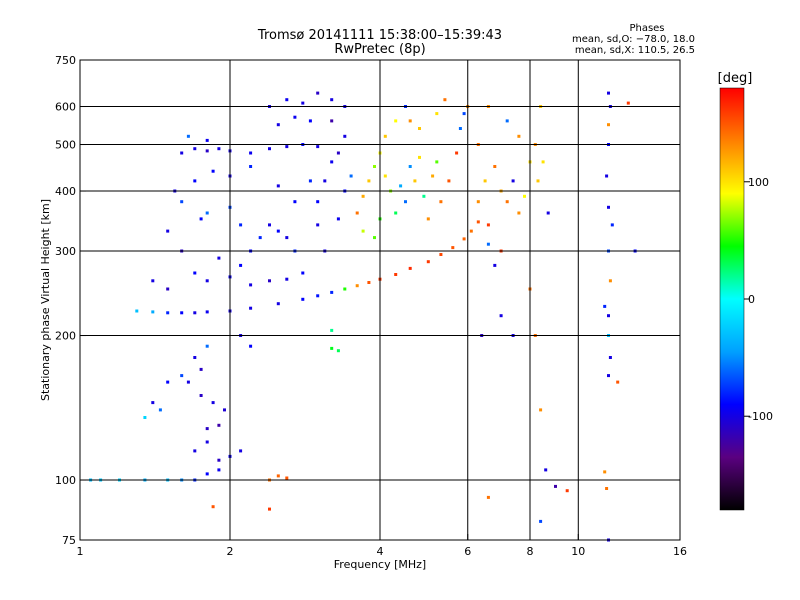 This screenshot has height=600, width=800. I want to click on y-tick-label: 200, so click(65, 336).